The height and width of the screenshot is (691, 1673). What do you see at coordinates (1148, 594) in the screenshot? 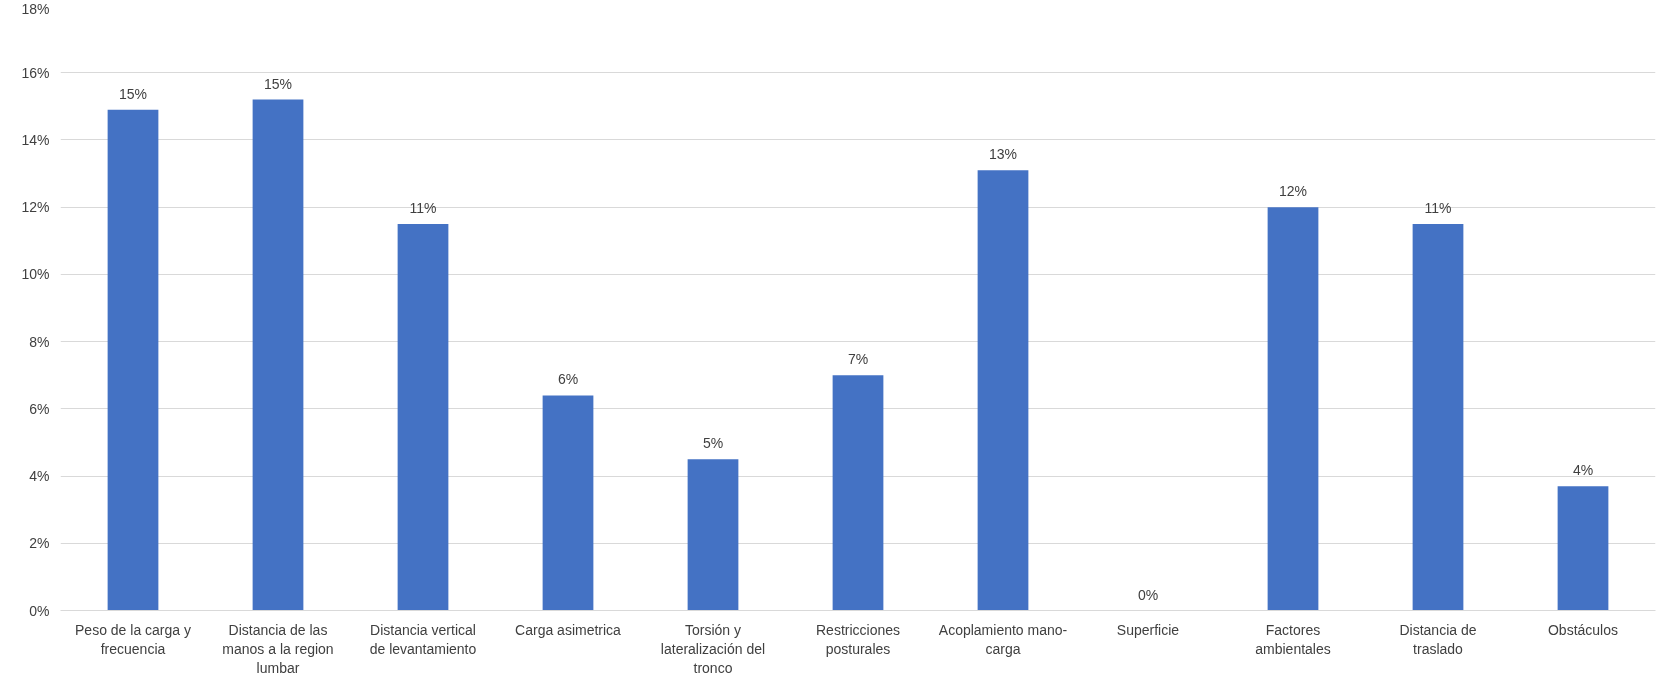
I see `data-label: 0%` at bounding box center [1148, 594].